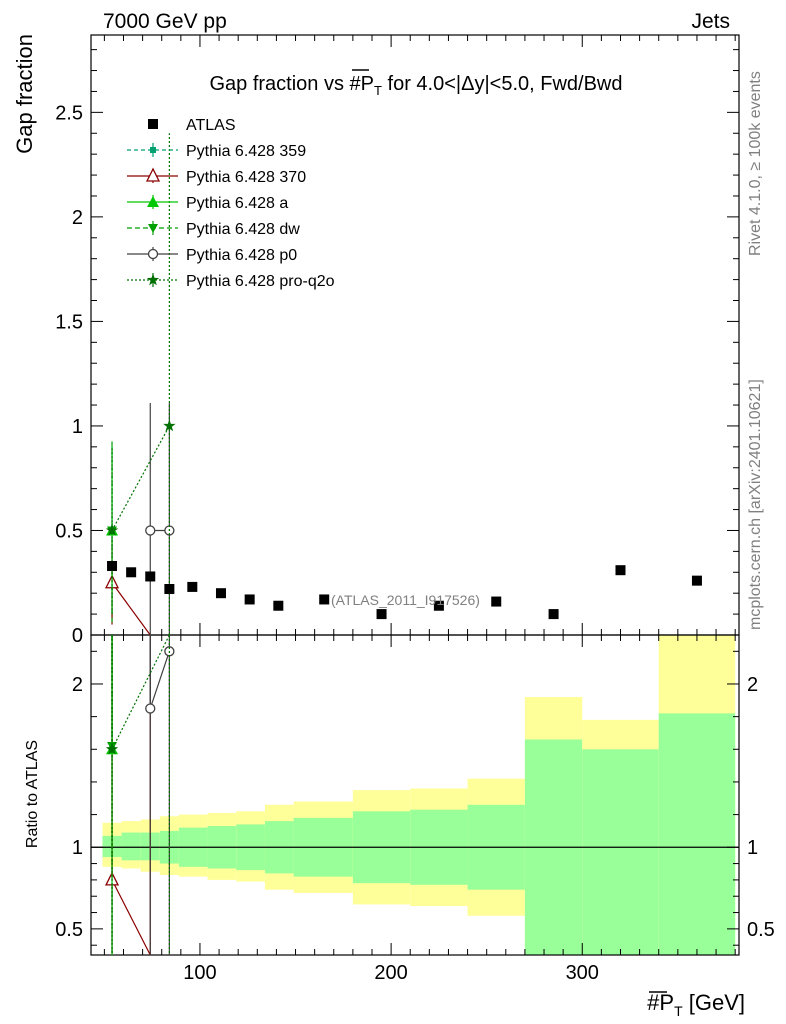 This screenshot has width=786, height=1024. I want to click on chart-title-part-2: P, so click(367, 84).